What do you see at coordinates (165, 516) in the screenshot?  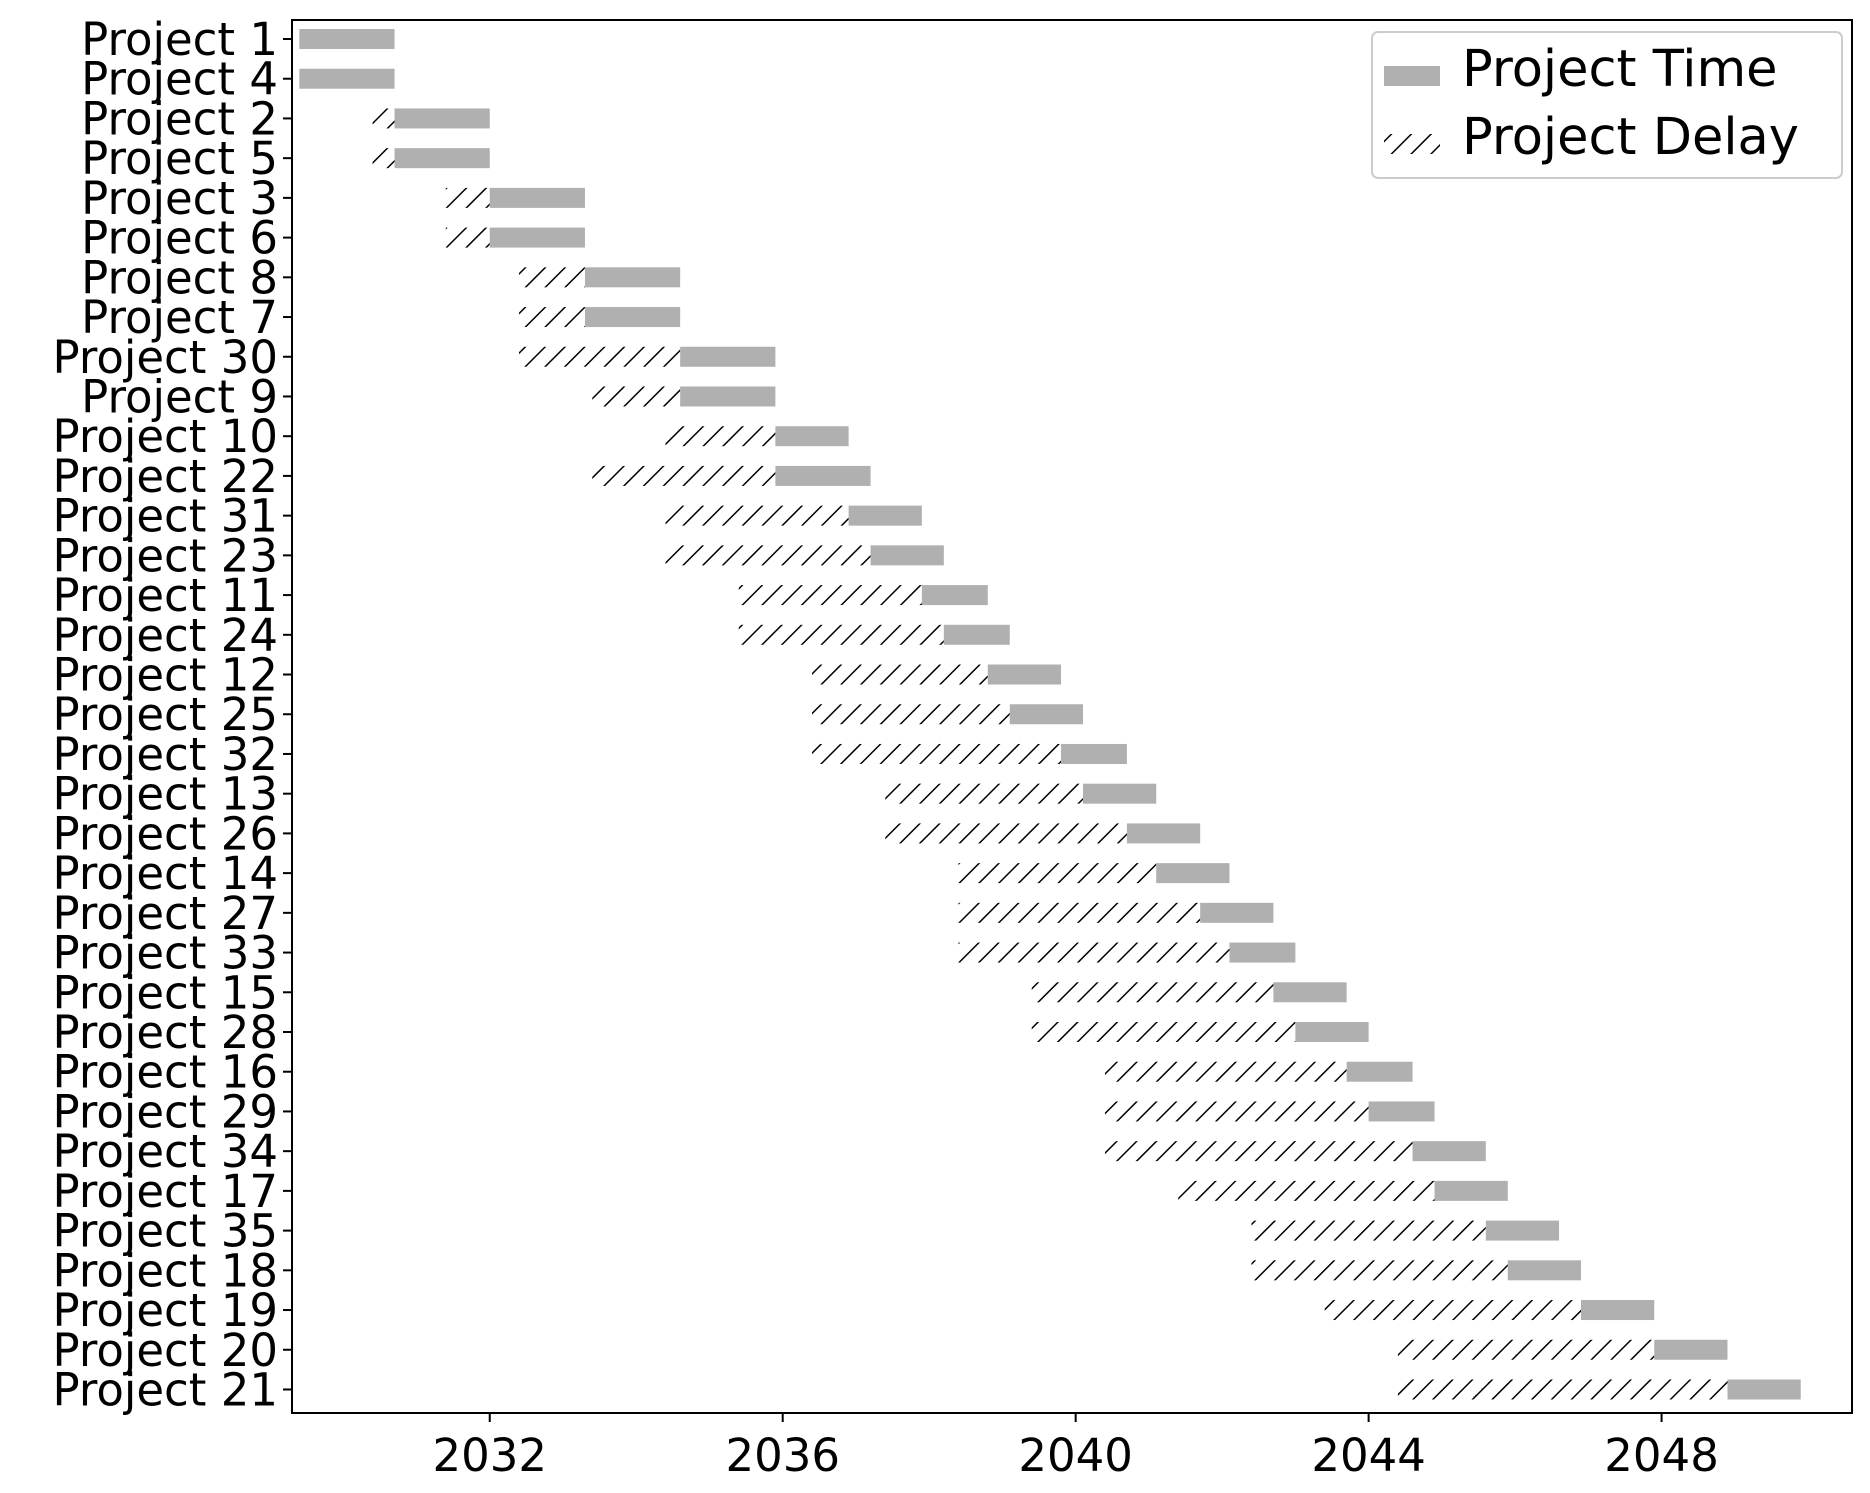 I see `y-tick-label-project-31: Project 31` at bounding box center [165, 516].